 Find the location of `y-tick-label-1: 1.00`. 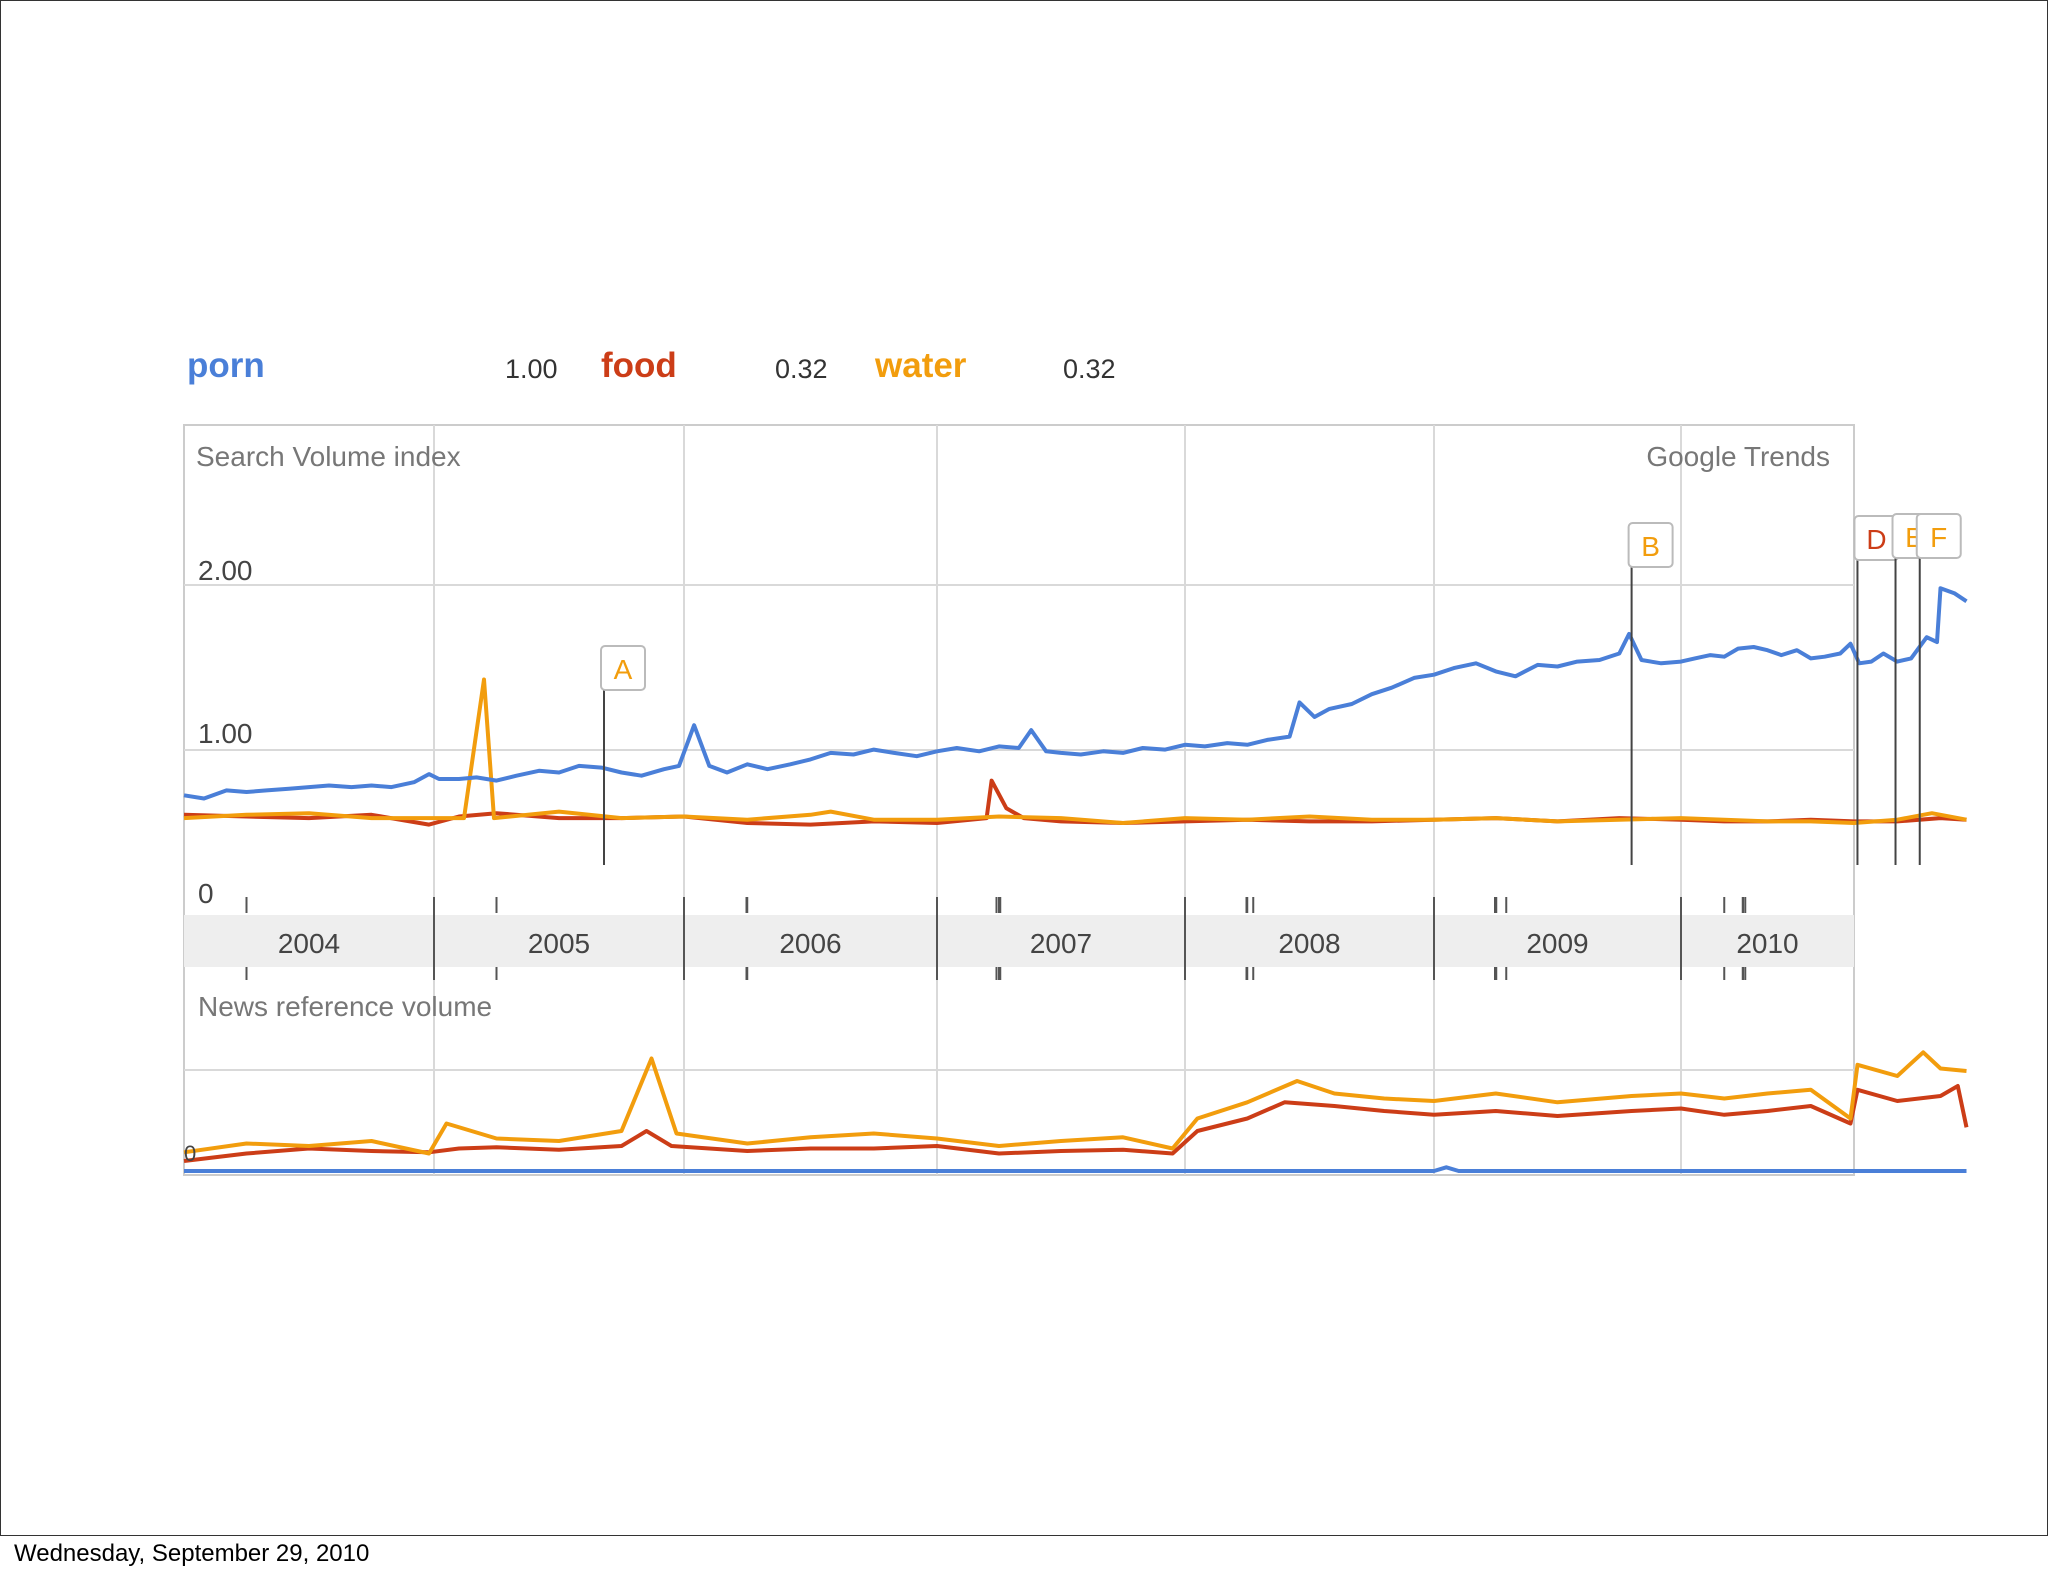

y-tick-label-1: 1.00 is located at coordinates (225, 733).